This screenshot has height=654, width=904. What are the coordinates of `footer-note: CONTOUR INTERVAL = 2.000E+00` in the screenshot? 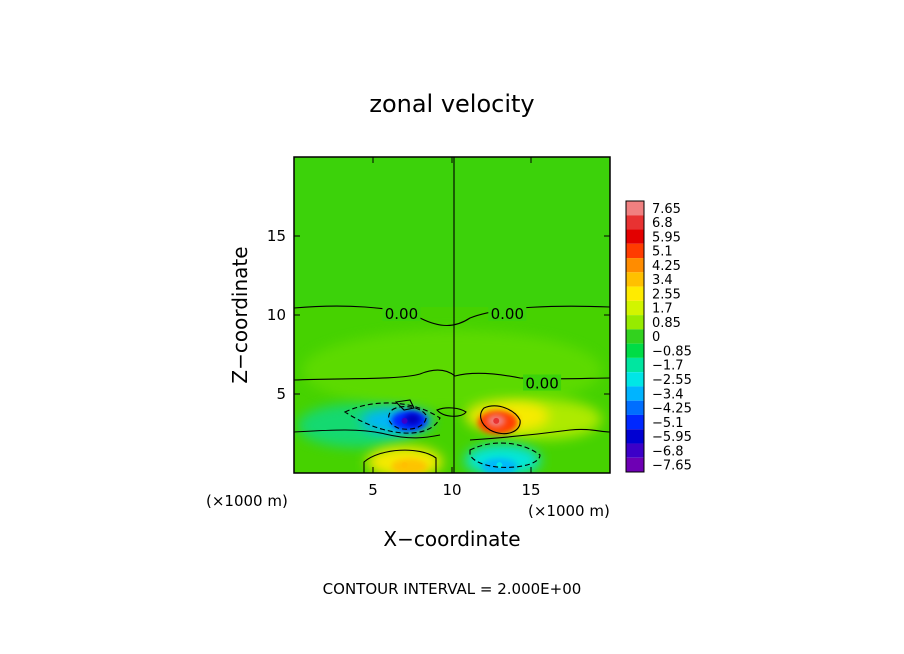 It's located at (452, 589).